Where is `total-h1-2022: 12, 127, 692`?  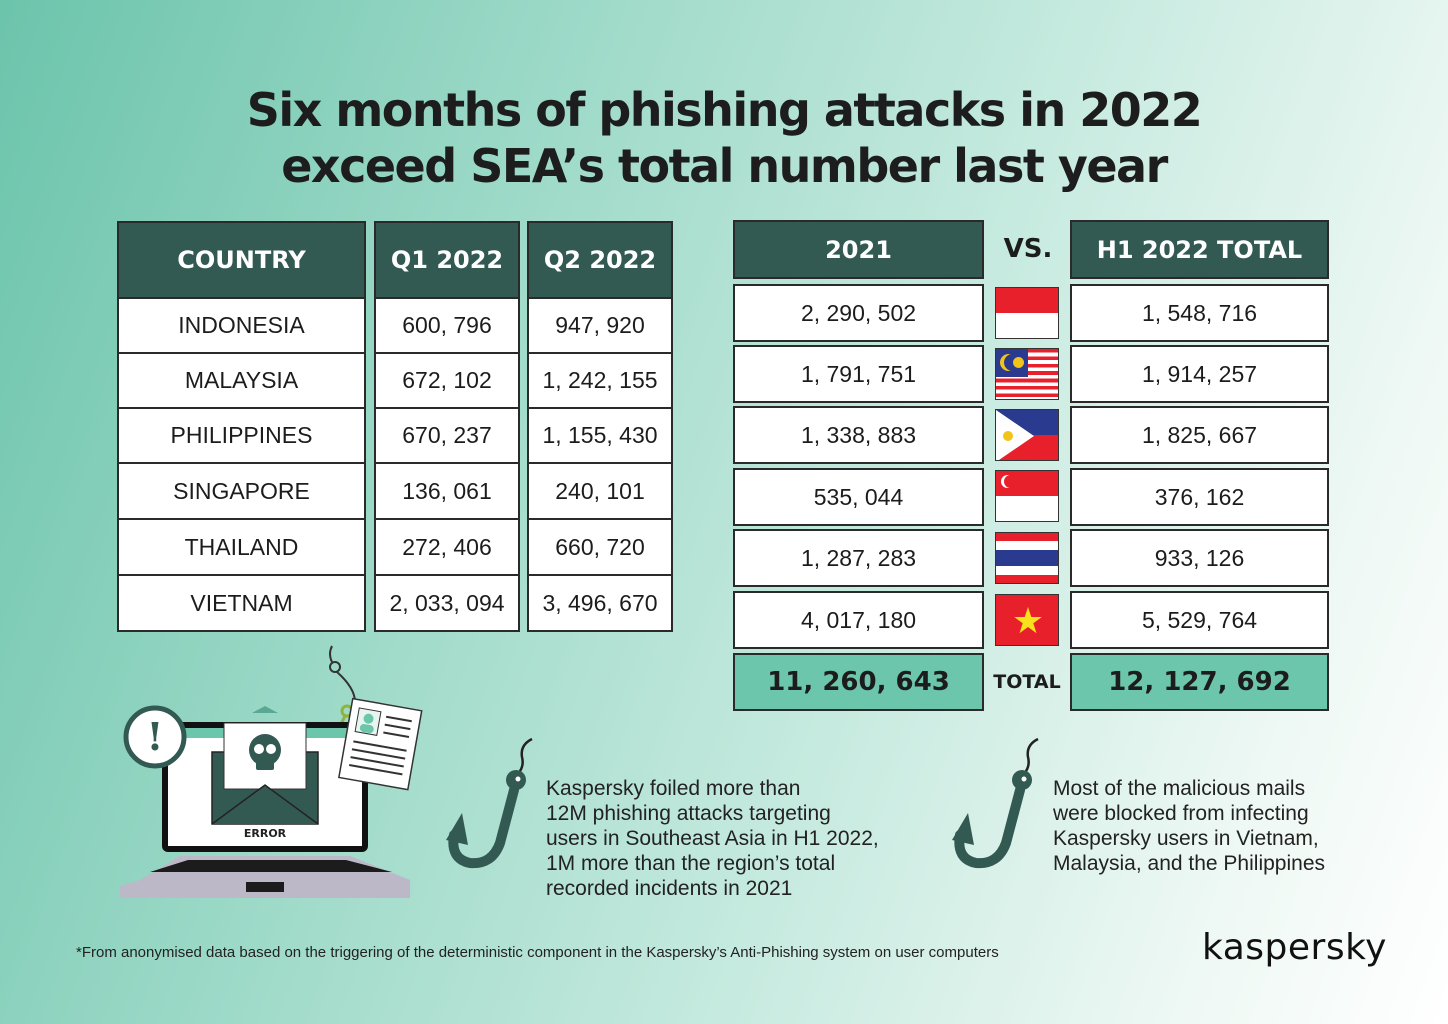 total-h1-2022: 12, 127, 692 is located at coordinates (1199, 682).